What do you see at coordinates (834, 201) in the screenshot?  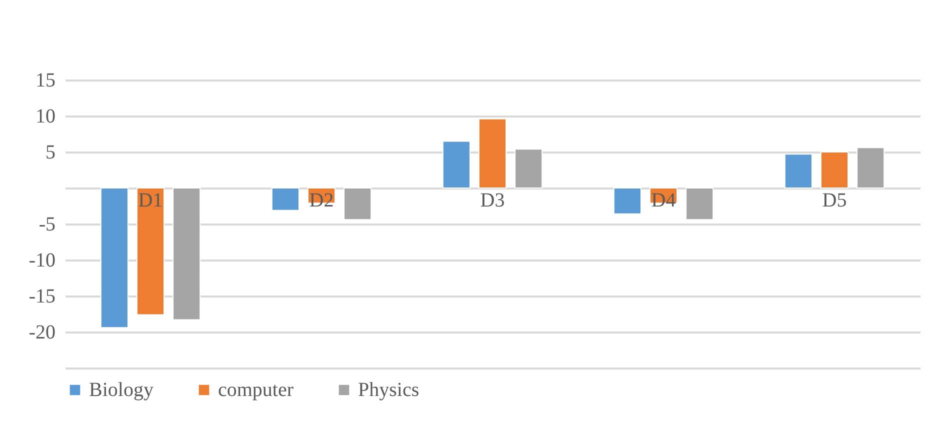 I see `x-tick-label: D5` at bounding box center [834, 201].